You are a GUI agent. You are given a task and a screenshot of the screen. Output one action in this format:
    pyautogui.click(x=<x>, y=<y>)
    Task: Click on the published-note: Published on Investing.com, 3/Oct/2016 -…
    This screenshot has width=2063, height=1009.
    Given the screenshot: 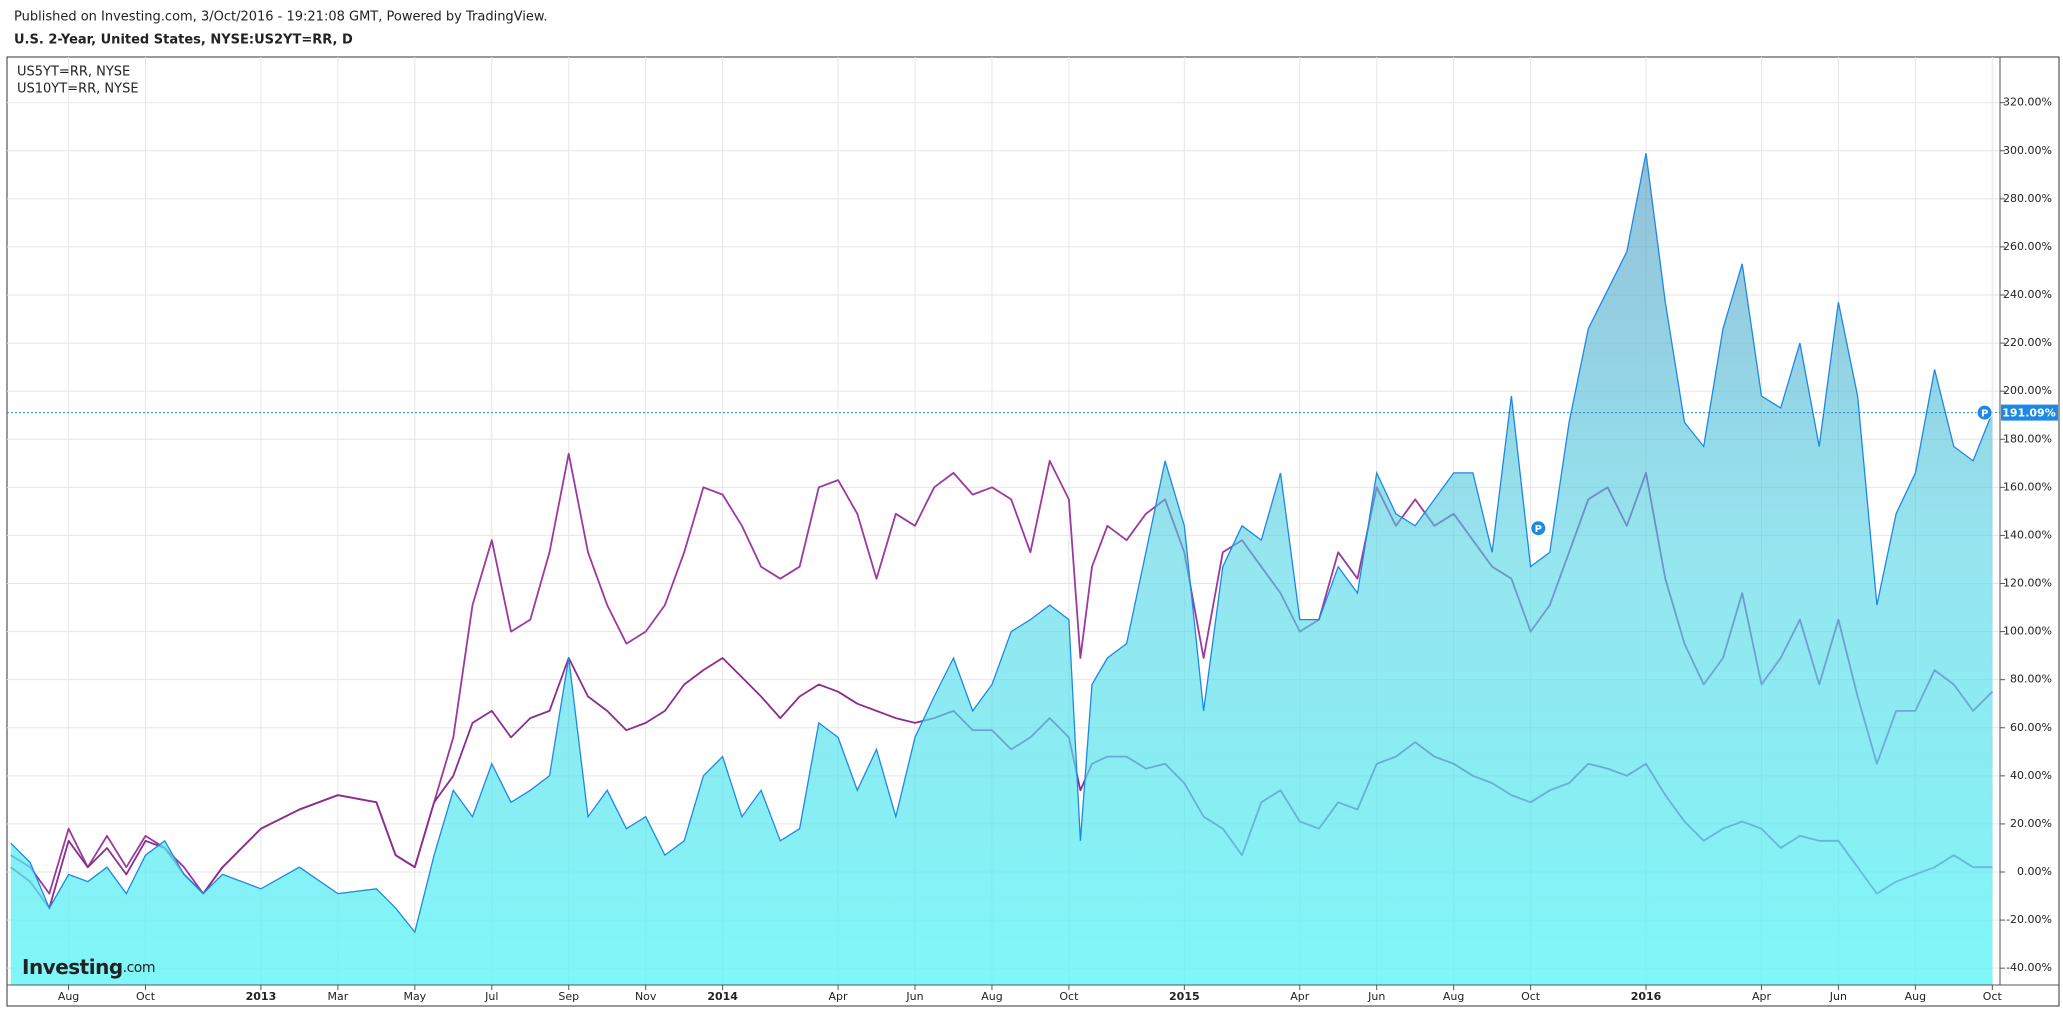 What is the action you would take?
    pyautogui.click(x=280, y=17)
    